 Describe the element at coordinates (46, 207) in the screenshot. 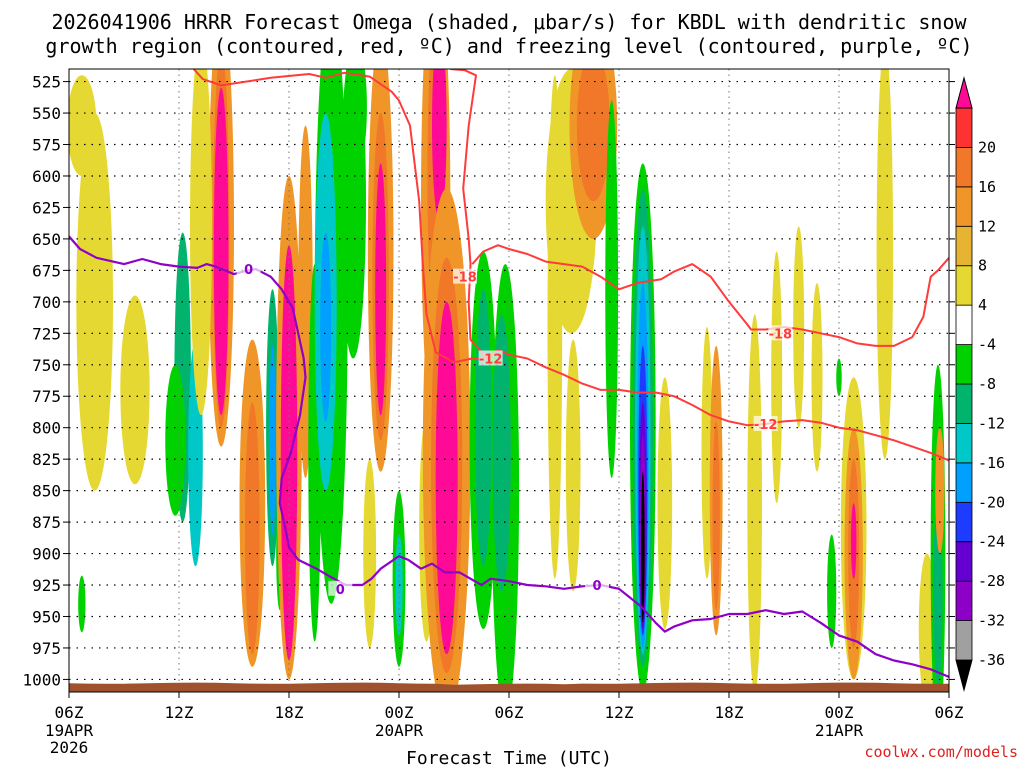

I see `y-tick-label: 625` at that location.